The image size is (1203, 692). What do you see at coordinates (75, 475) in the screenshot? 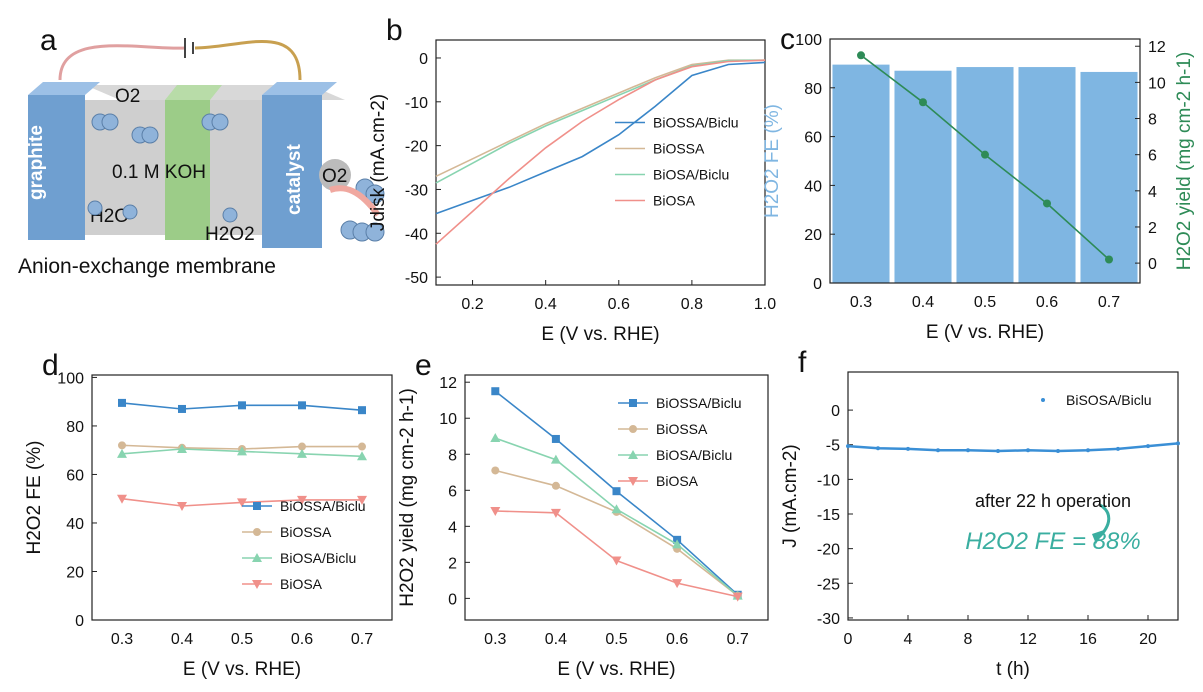
I see `y-tick-label: 60` at bounding box center [75, 475].